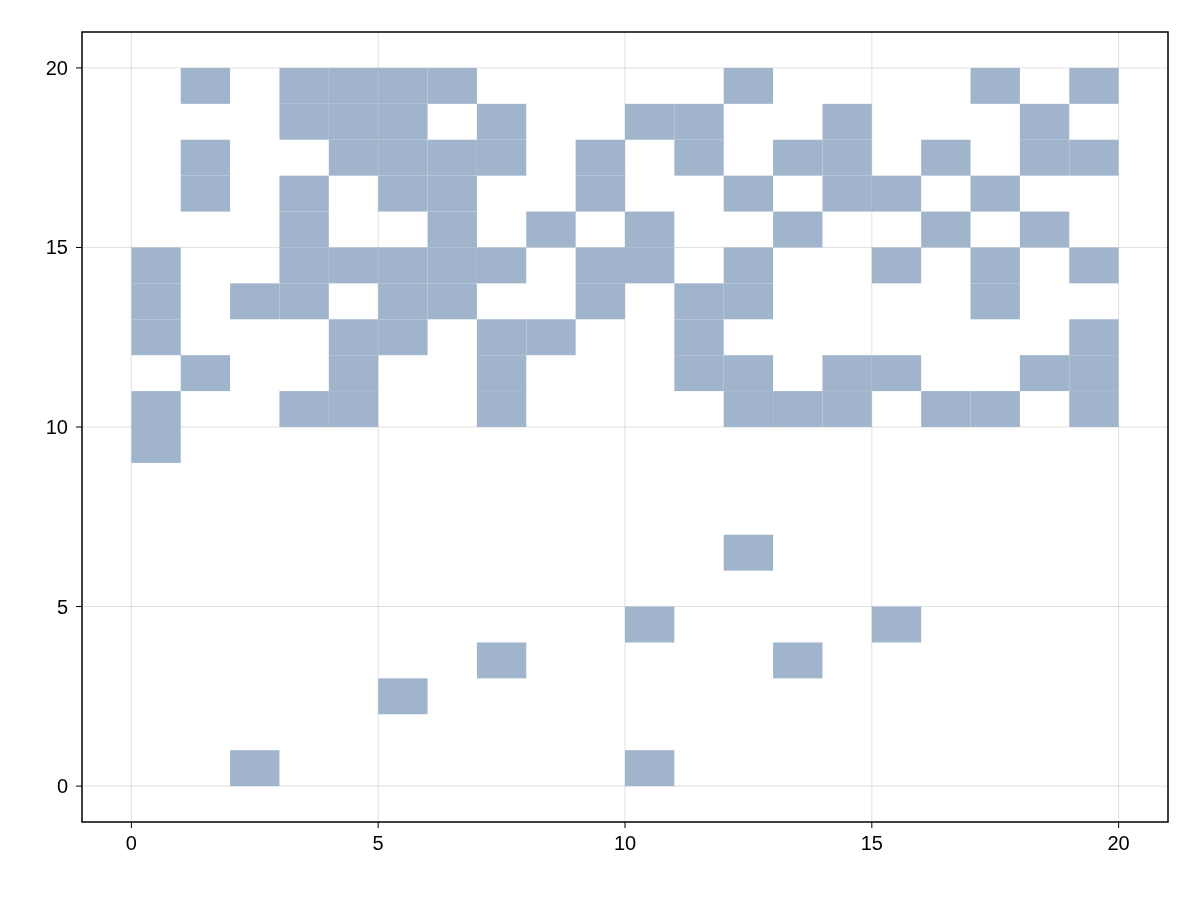 Image resolution: width=1200 pixels, height=900 pixels. I want to click on y-tick-label: 0, so click(62, 786).